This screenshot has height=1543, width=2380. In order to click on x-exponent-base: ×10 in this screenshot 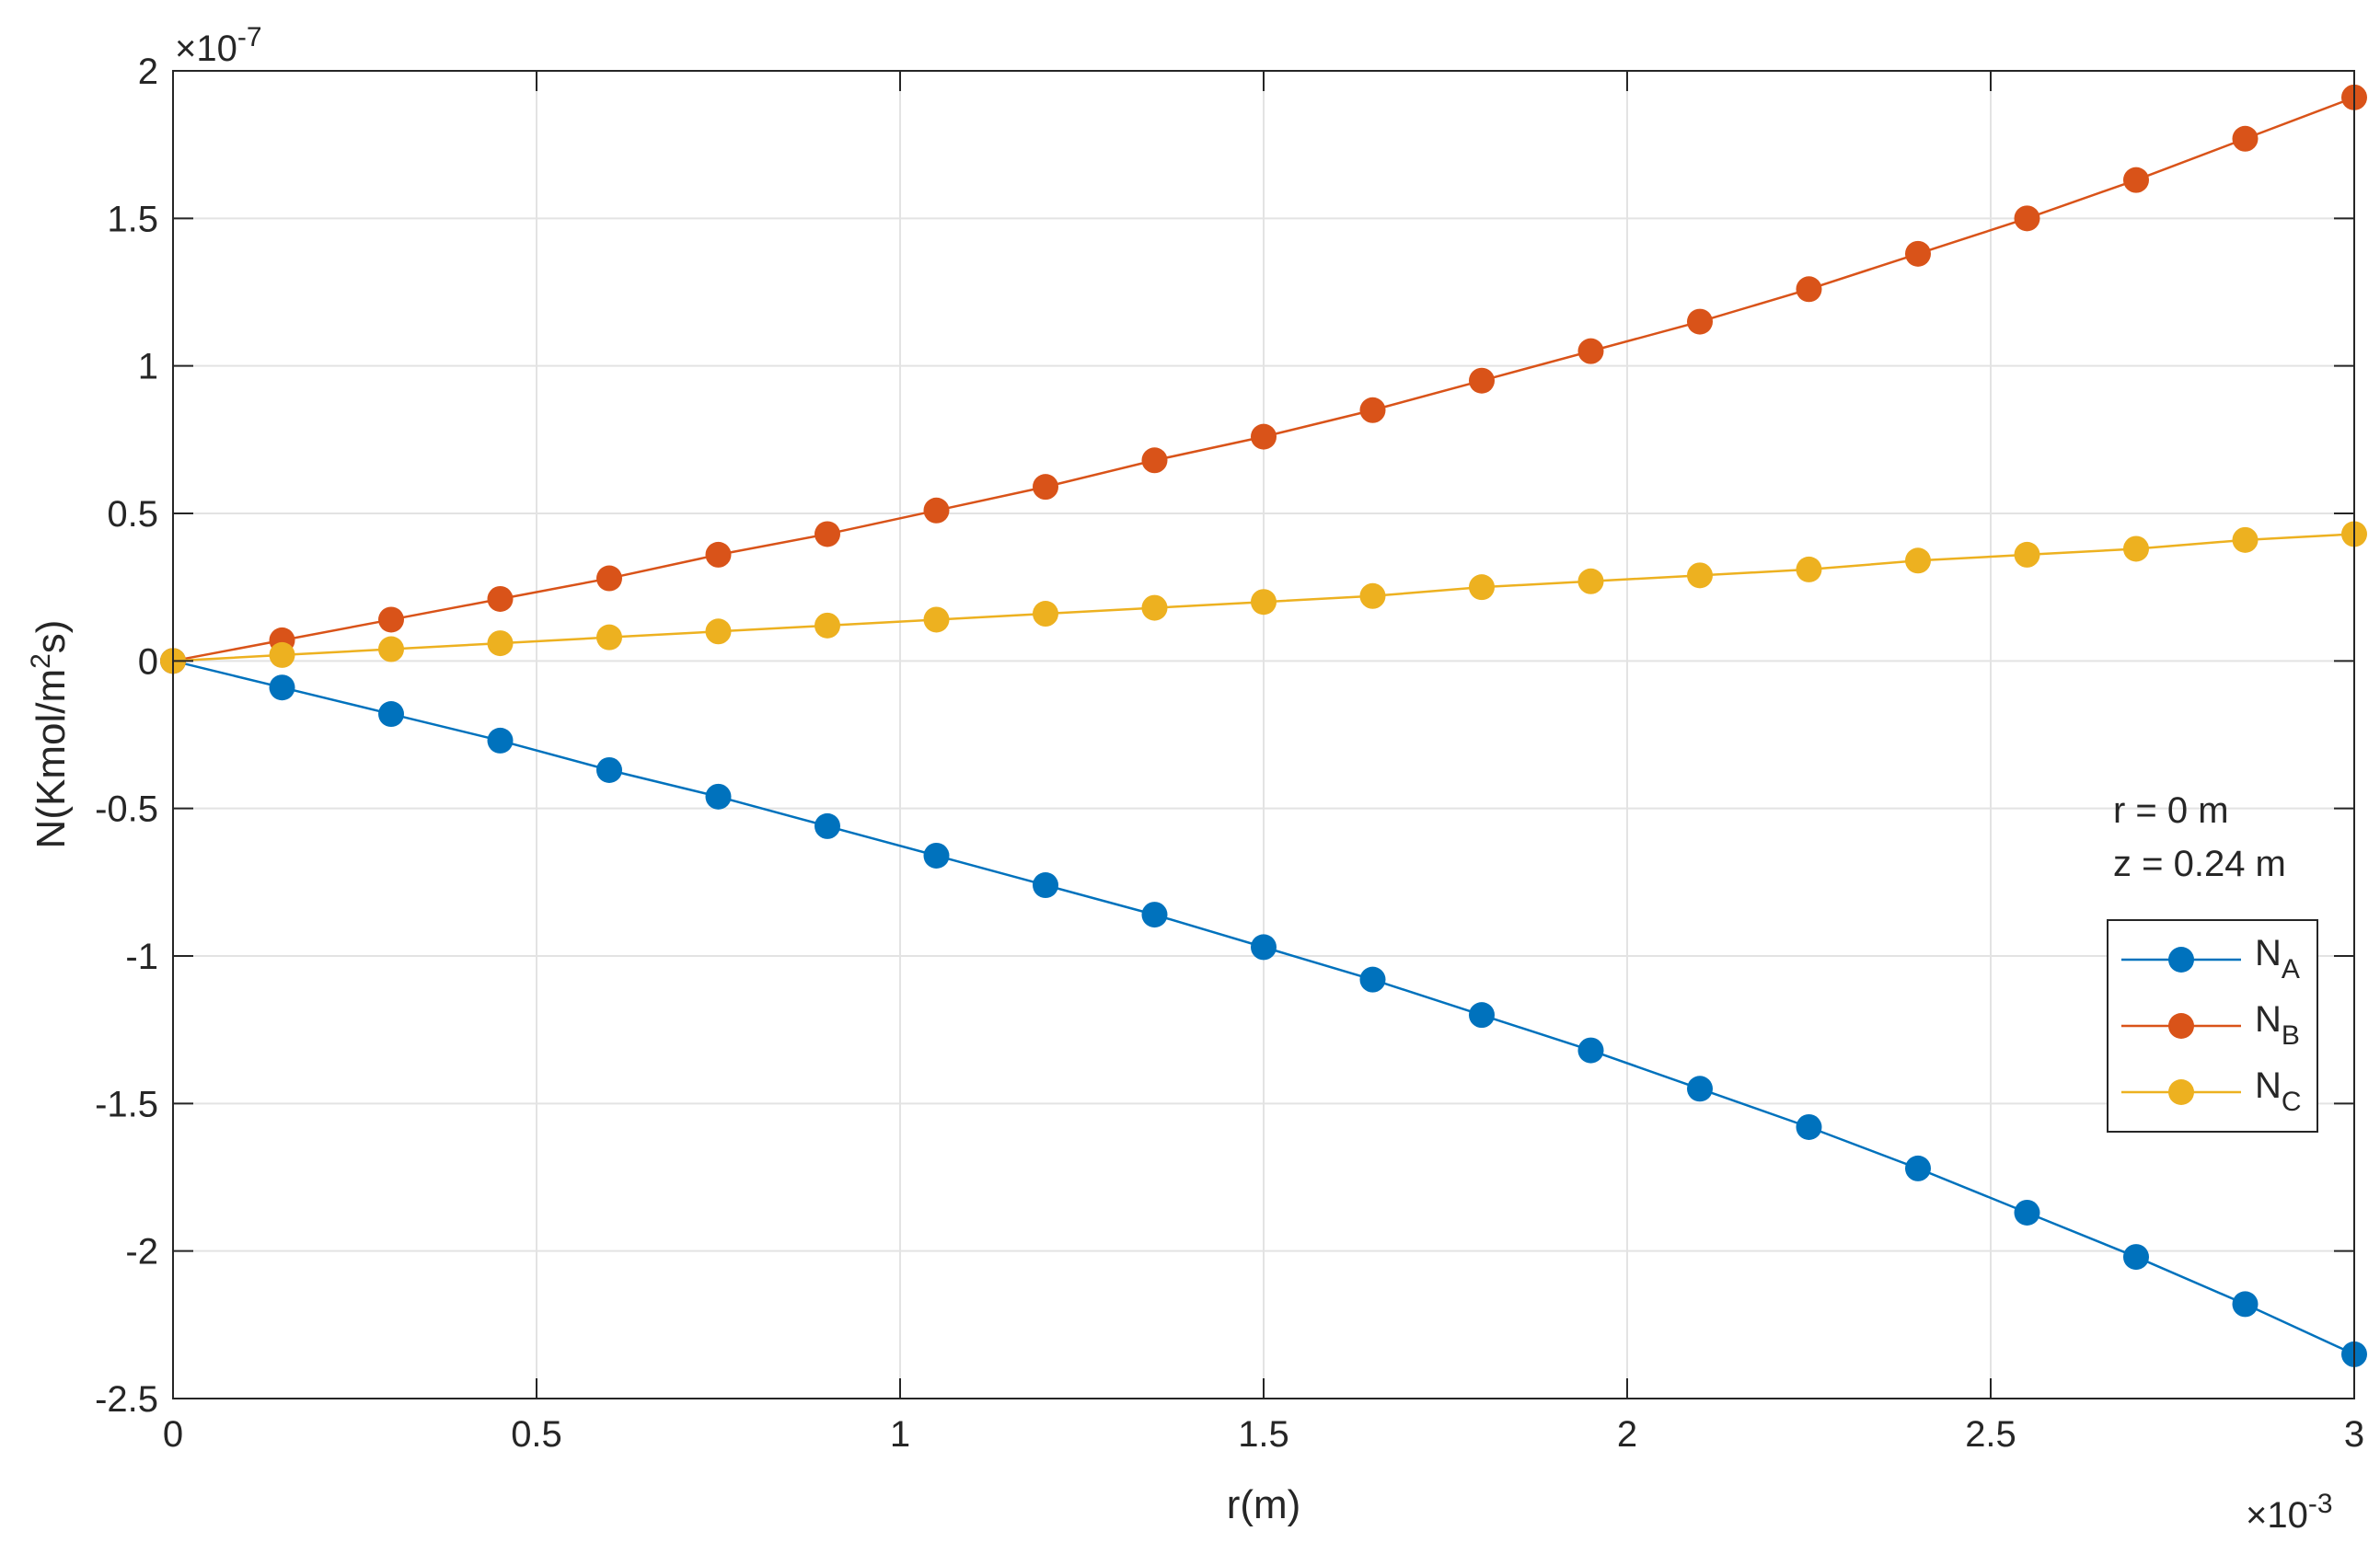, I will do `click(2277, 1516)`.